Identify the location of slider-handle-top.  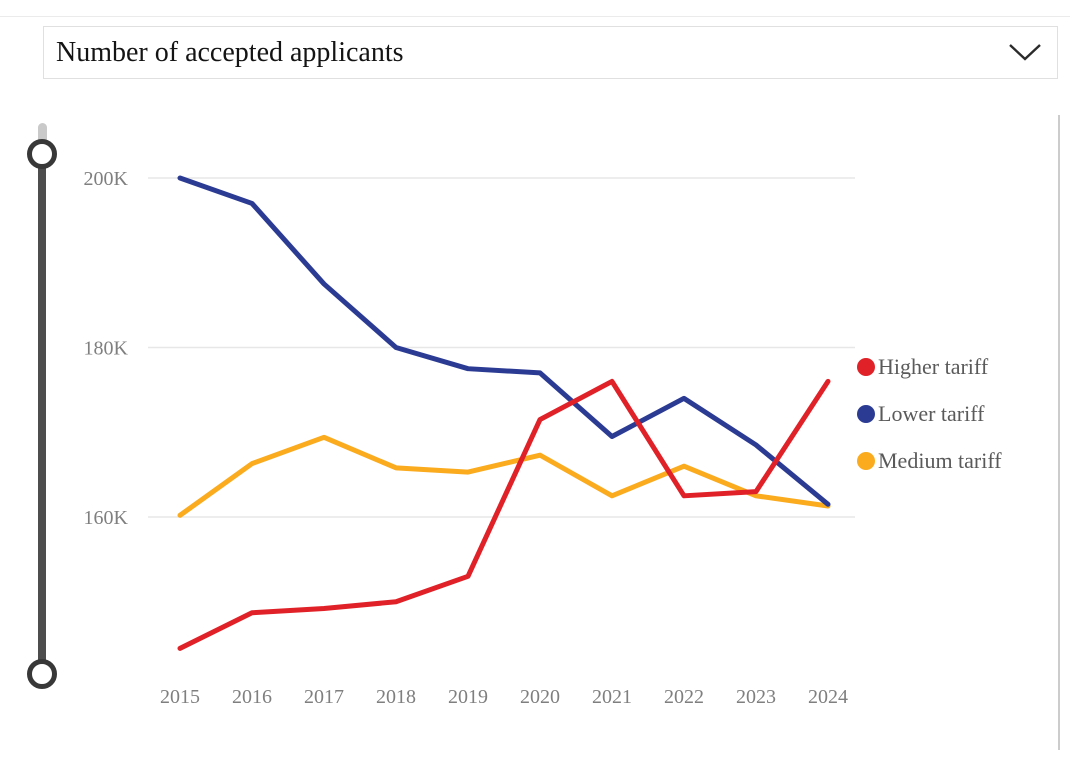
(42, 154).